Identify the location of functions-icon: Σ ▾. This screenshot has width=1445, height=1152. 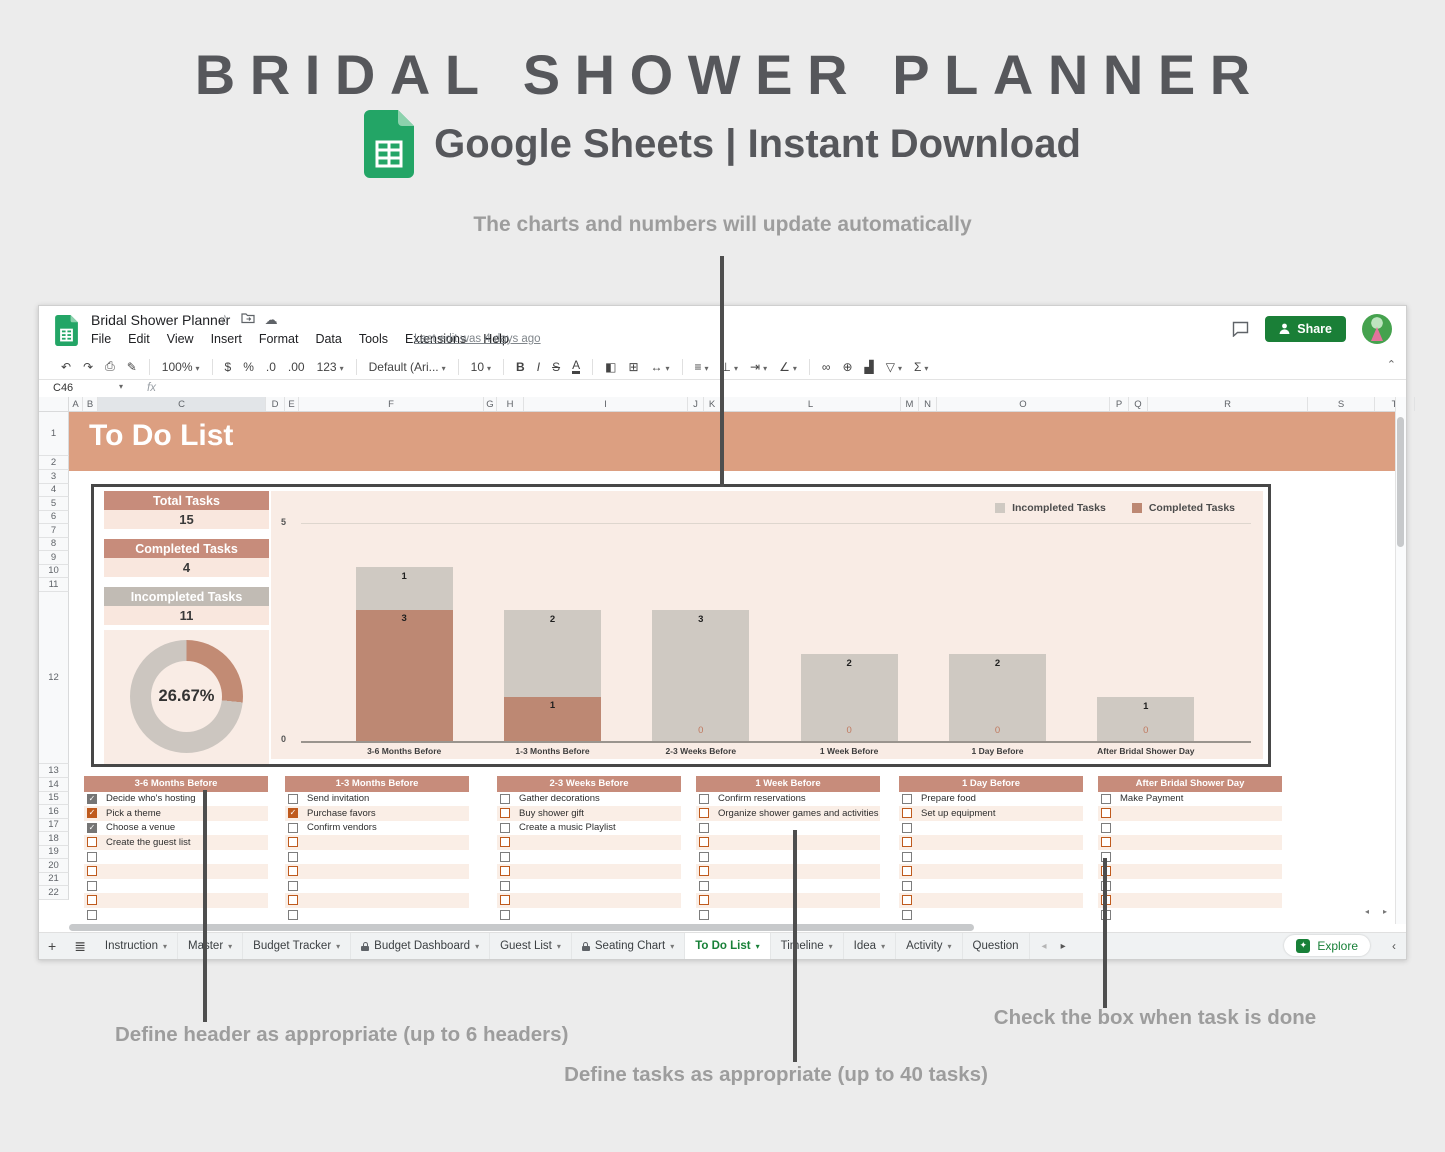
(921, 366).